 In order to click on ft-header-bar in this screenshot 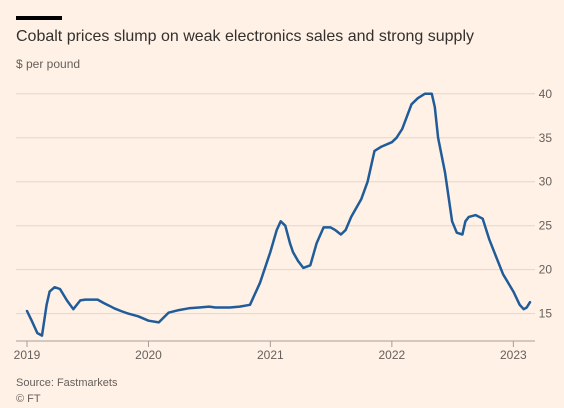, I will do `click(39, 18)`.